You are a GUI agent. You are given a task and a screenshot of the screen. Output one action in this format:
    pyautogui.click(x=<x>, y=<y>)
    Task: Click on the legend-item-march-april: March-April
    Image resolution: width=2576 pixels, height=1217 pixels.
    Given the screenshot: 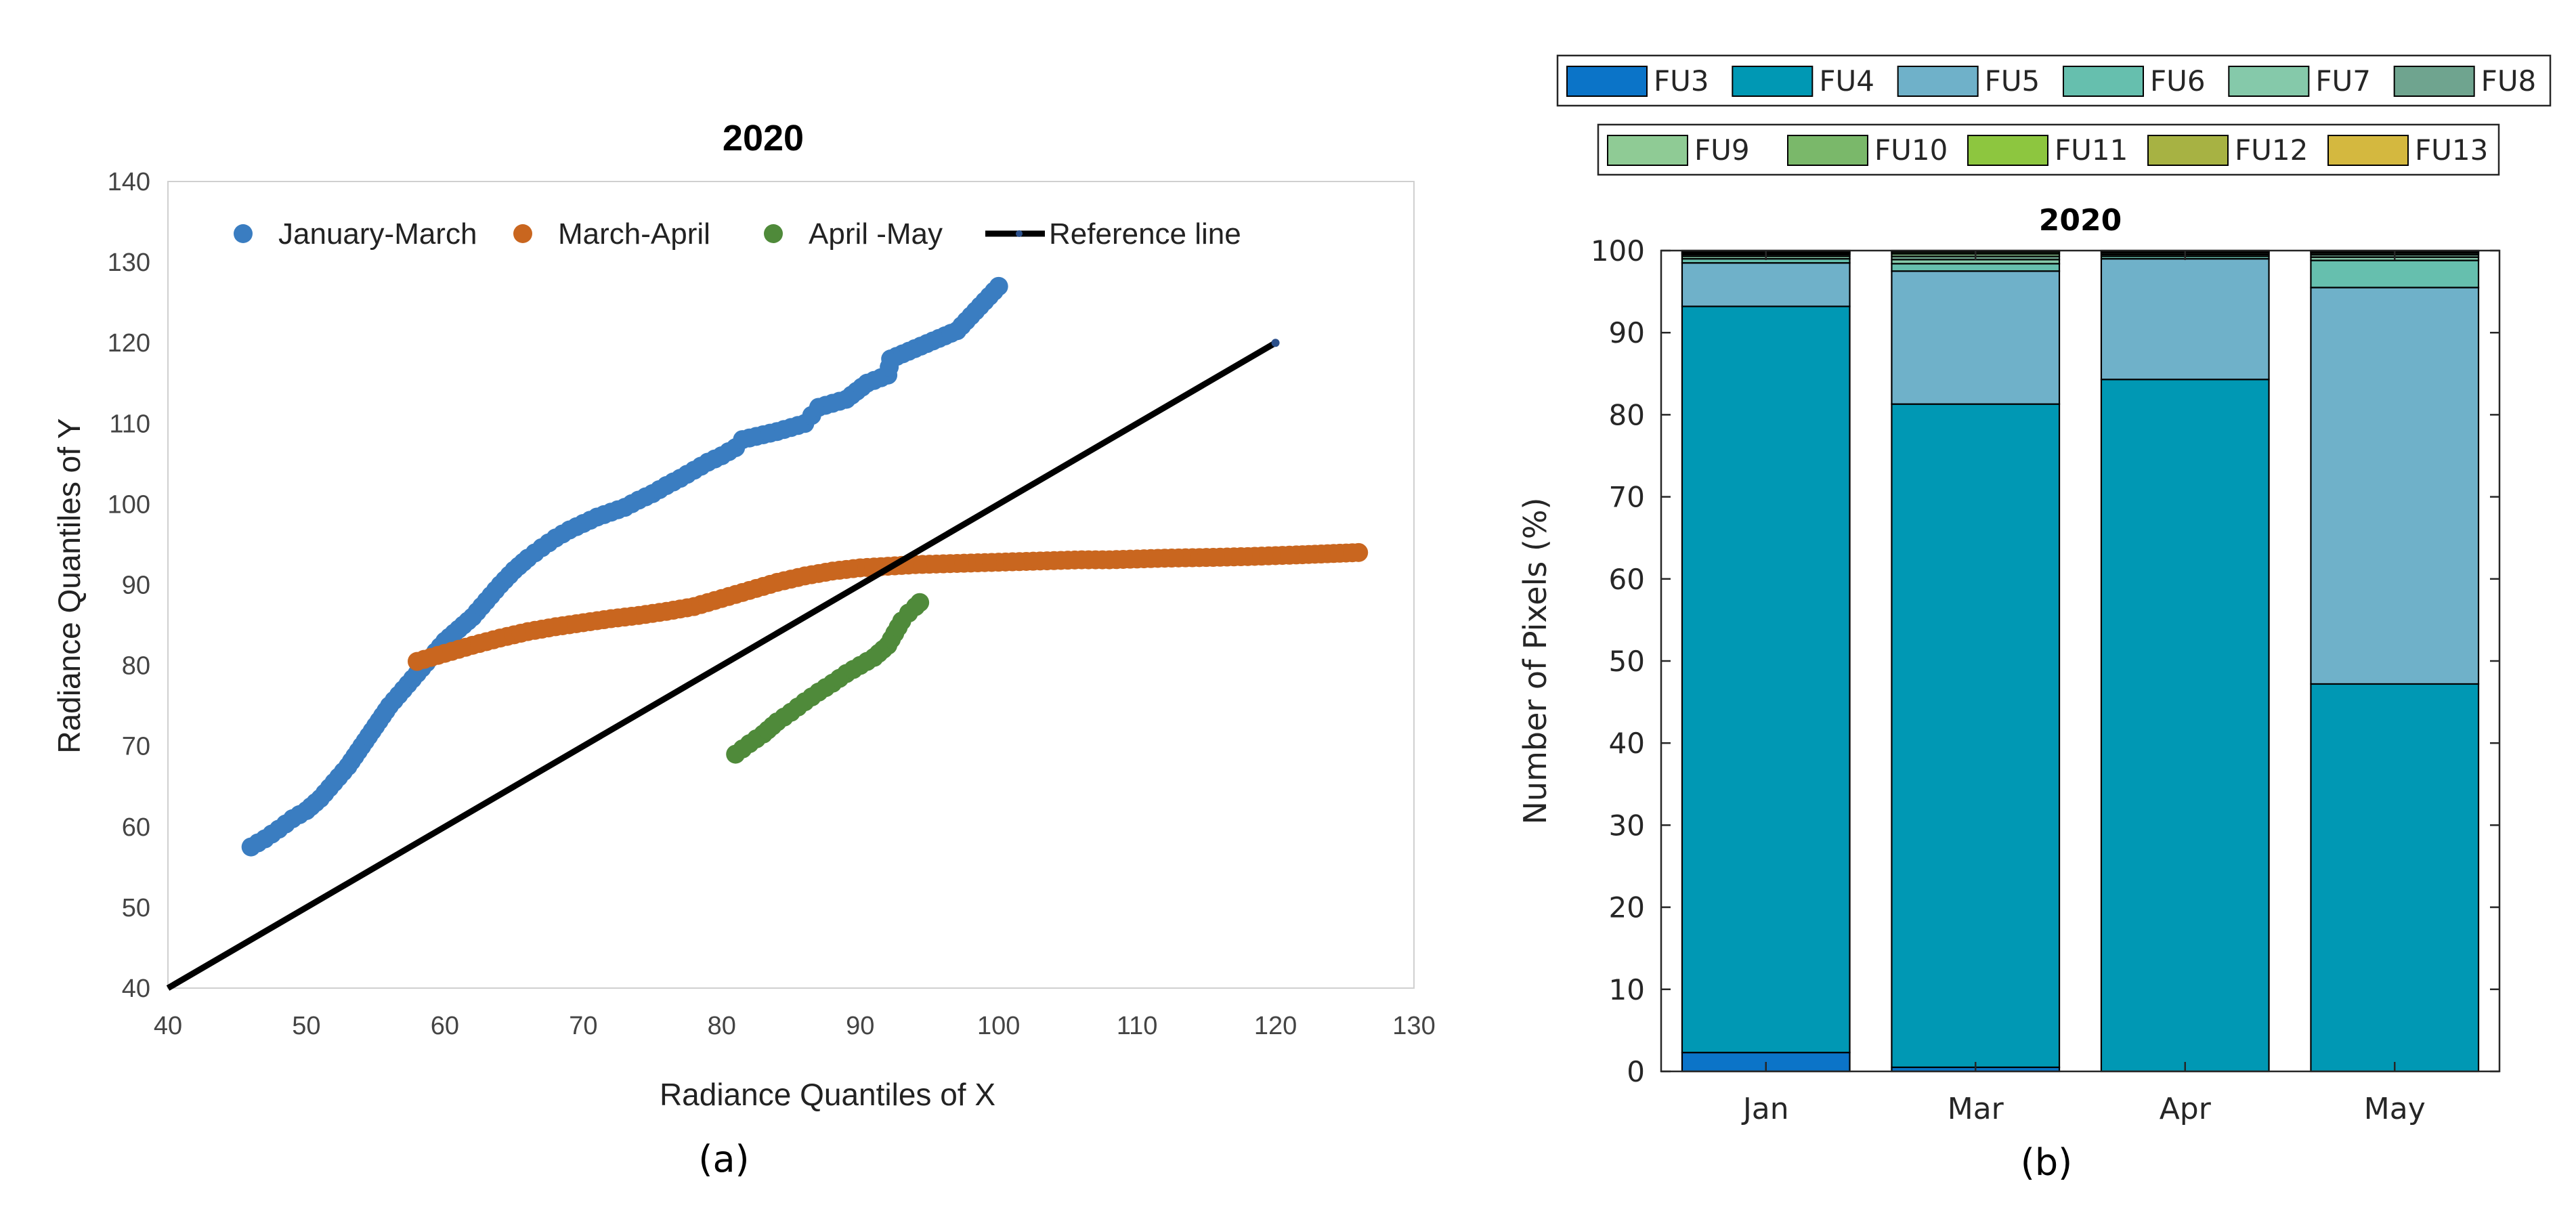 What is the action you would take?
    pyautogui.click(x=611, y=234)
    